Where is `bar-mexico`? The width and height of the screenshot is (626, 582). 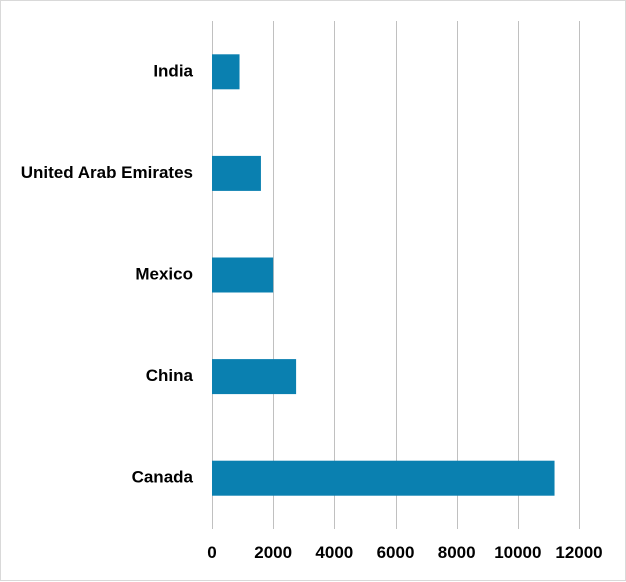
bar-mexico is located at coordinates (243, 275).